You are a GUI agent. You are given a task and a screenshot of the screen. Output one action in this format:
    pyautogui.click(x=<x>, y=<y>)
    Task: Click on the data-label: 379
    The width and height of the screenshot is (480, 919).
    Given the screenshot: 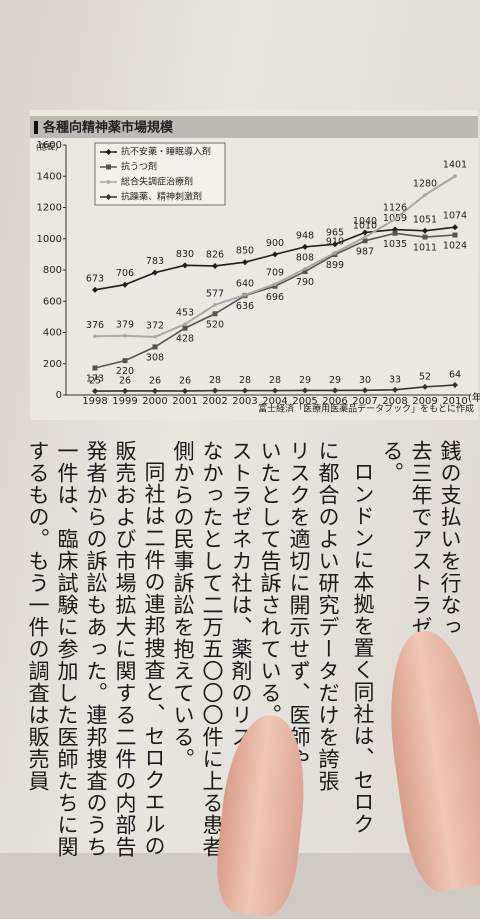 What is the action you would take?
    pyautogui.click(x=125, y=324)
    